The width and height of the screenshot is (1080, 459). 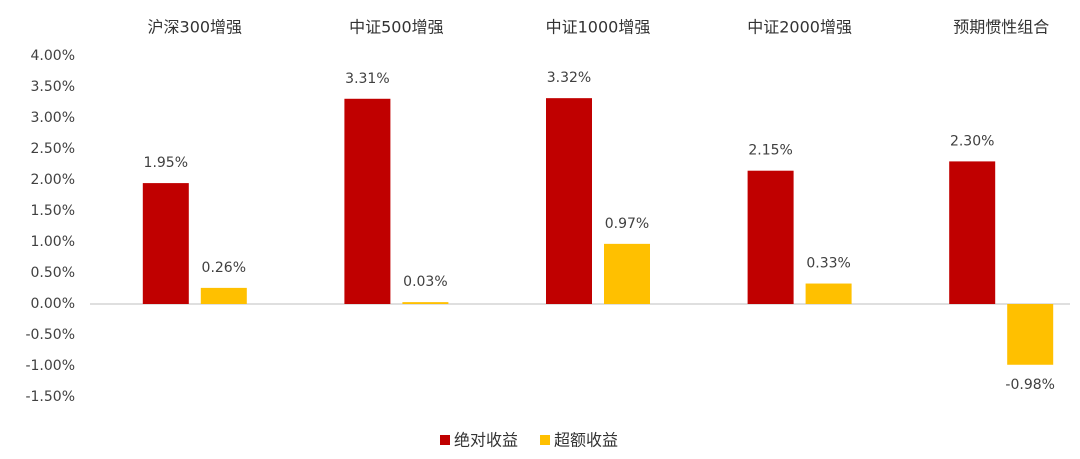 What do you see at coordinates (53, 87) in the screenshot?
I see `y-tick-label: 3.50%` at bounding box center [53, 87].